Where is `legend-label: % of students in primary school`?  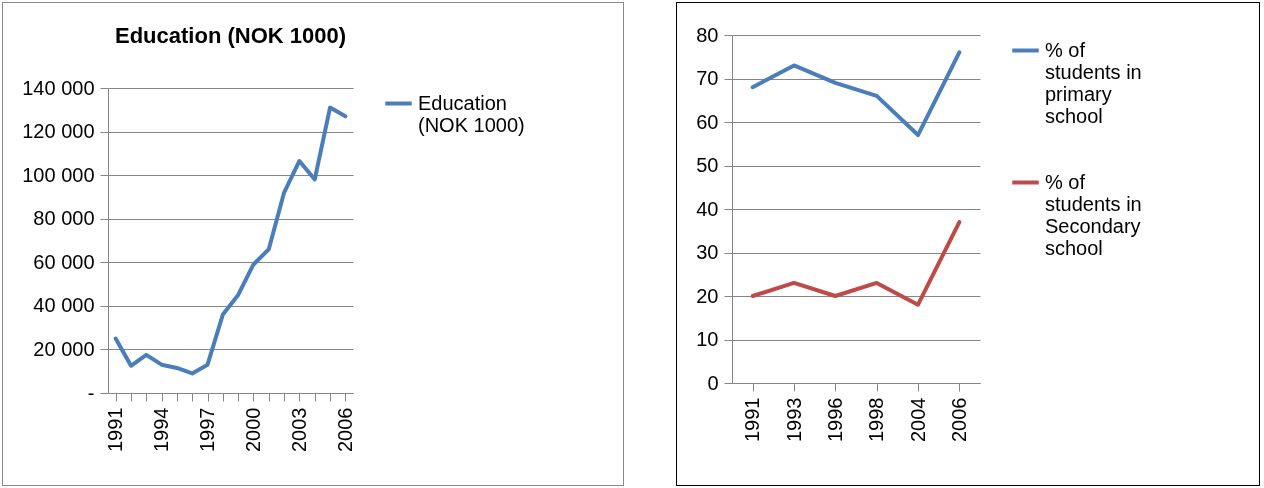 legend-label: % of students in primary school is located at coordinates (1093, 82).